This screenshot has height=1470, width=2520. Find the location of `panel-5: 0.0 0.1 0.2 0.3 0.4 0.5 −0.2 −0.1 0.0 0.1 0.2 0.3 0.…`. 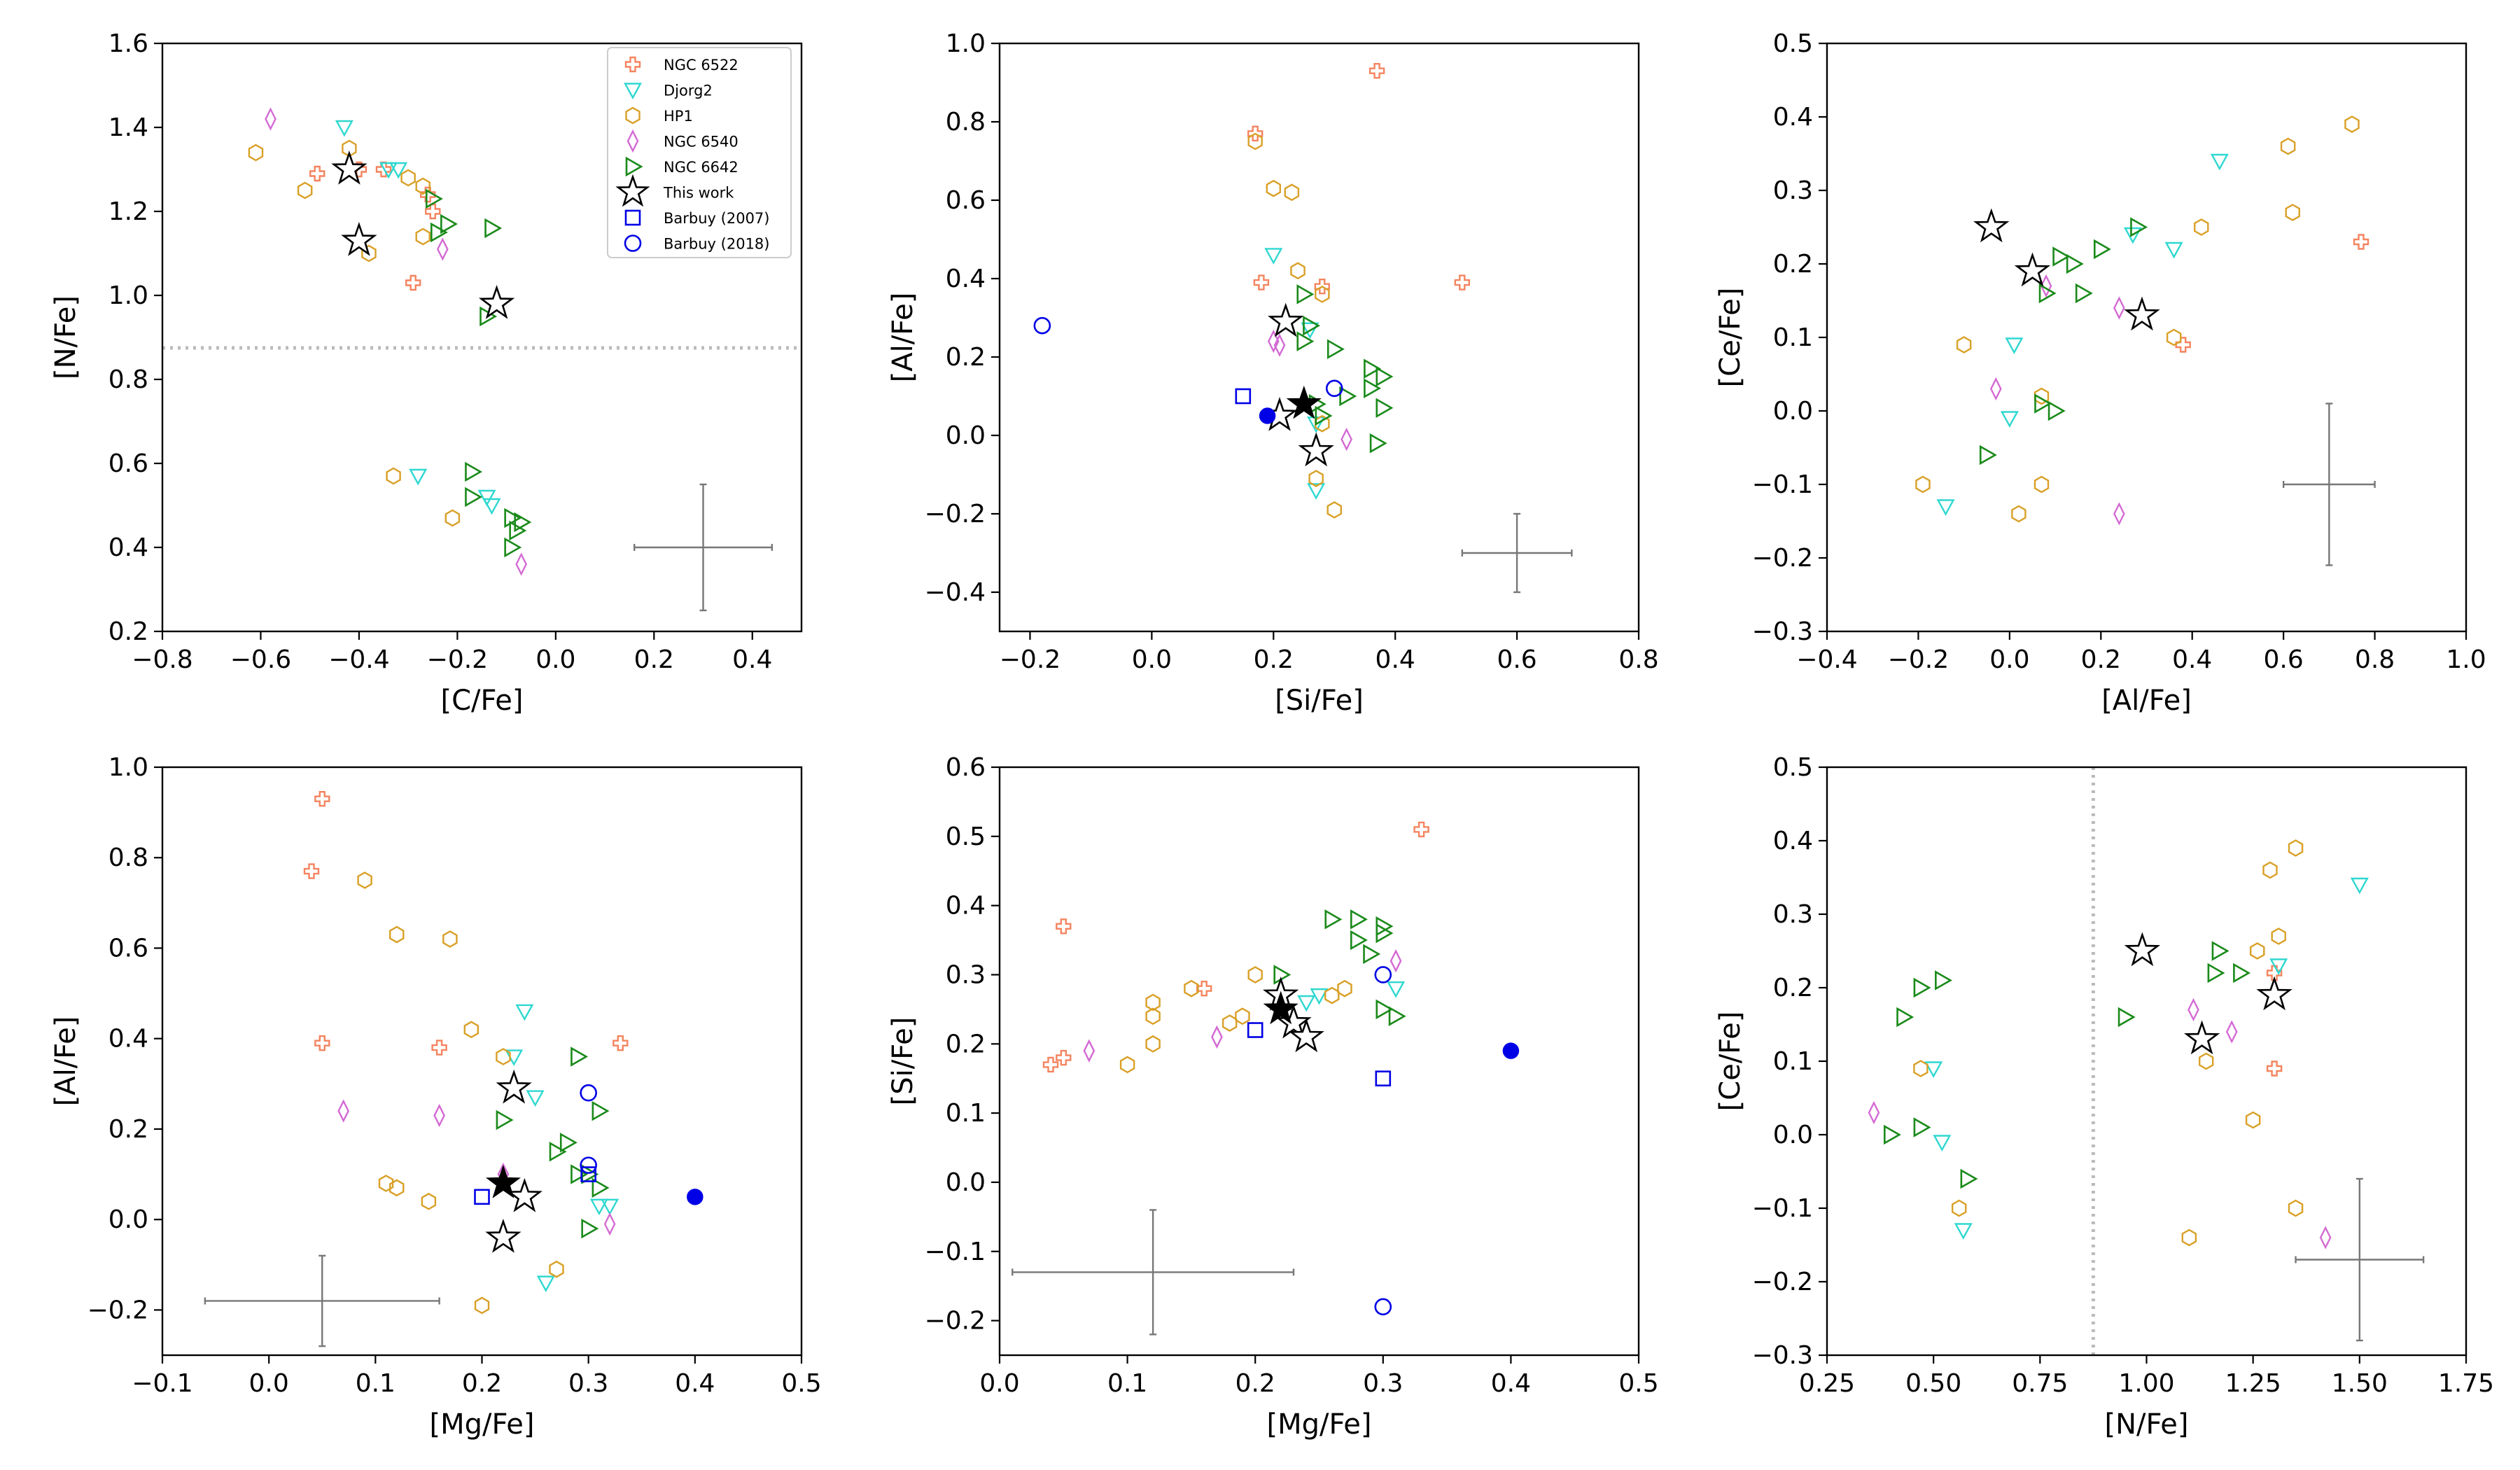

panel-5: 0.0 0.1 0.2 0.3 0.4 0.5 −0.2 −0.1 0.0 0.1 0.2 0.3 0.… is located at coordinates (1273, 1097).